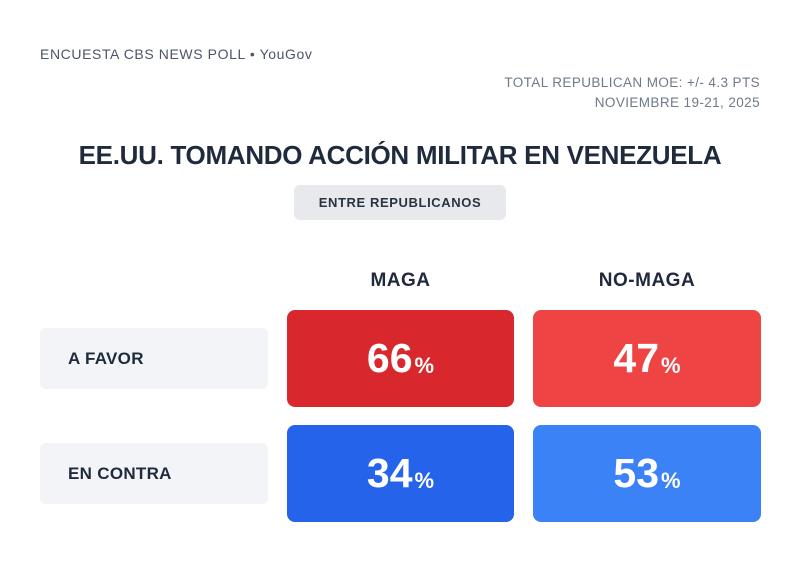 This screenshot has height=562, width=800. What do you see at coordinates (176, 54) in the screenshot?
I see `poll-source-label: ENCUESTA CBS NEWS POLL • YouGov` at bounding box center [176, 54].